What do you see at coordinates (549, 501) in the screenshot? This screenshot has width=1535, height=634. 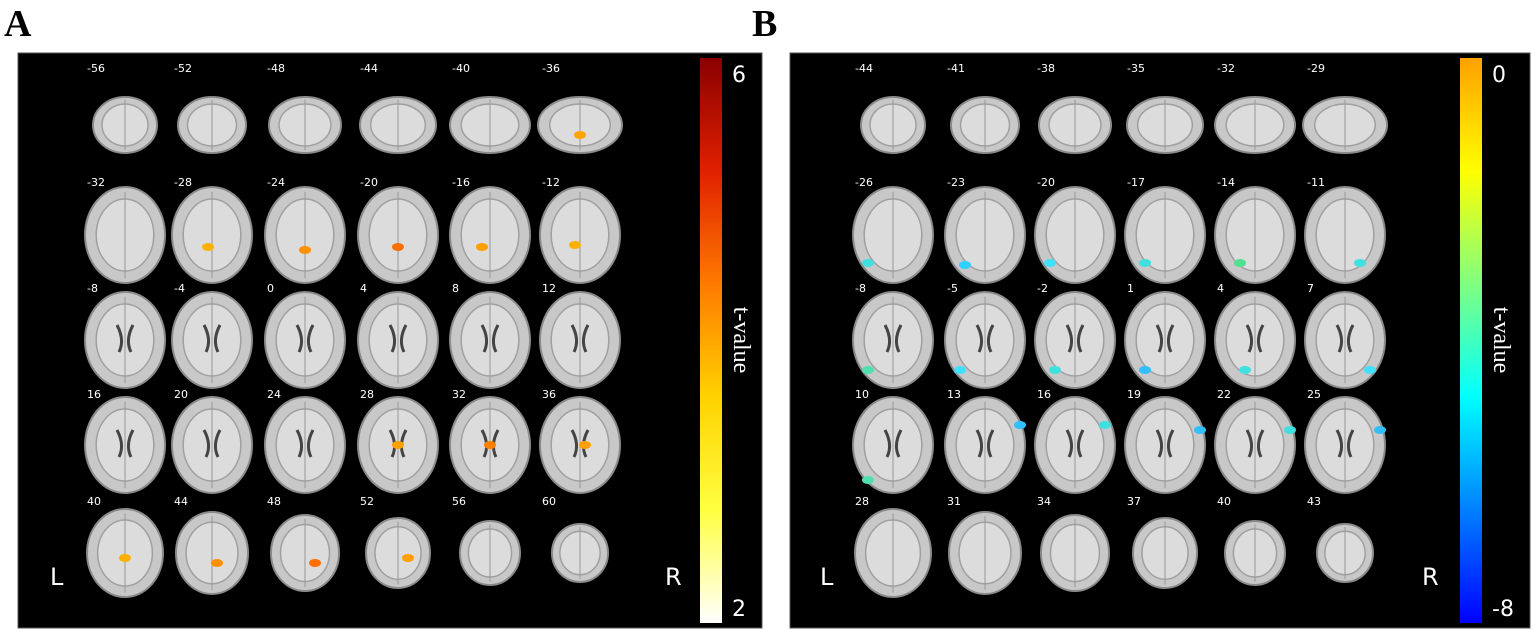 I see `slice-label: 60` at bounding box center [549, 501].